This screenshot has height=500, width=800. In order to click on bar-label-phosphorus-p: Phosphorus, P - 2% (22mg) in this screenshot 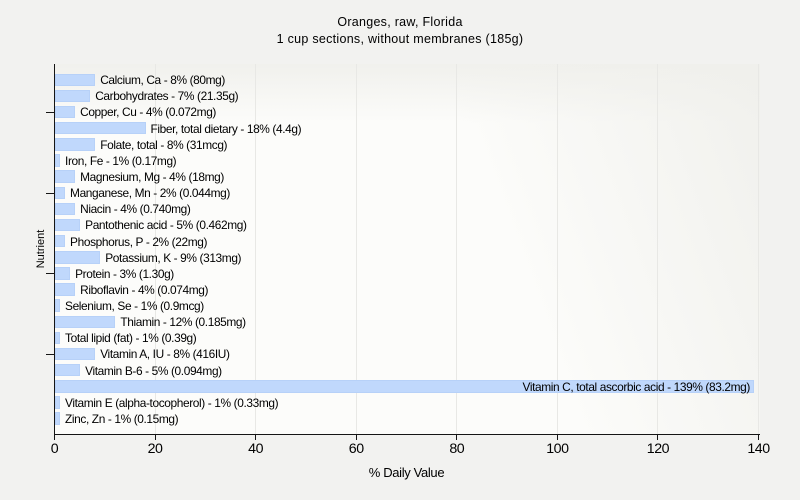, I will do `click(139, 241)`.